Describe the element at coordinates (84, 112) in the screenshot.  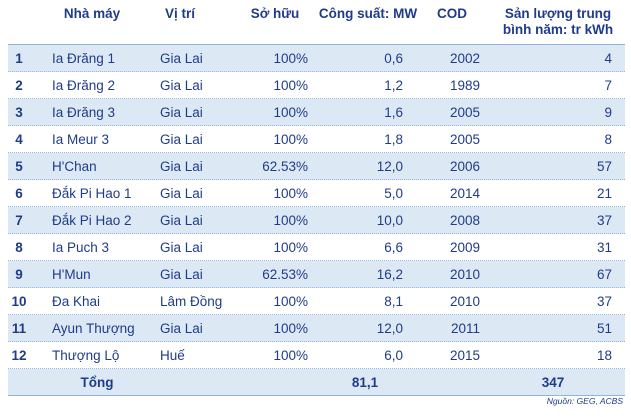
I see `table-cell: Ia Đrăng 3` at that location.